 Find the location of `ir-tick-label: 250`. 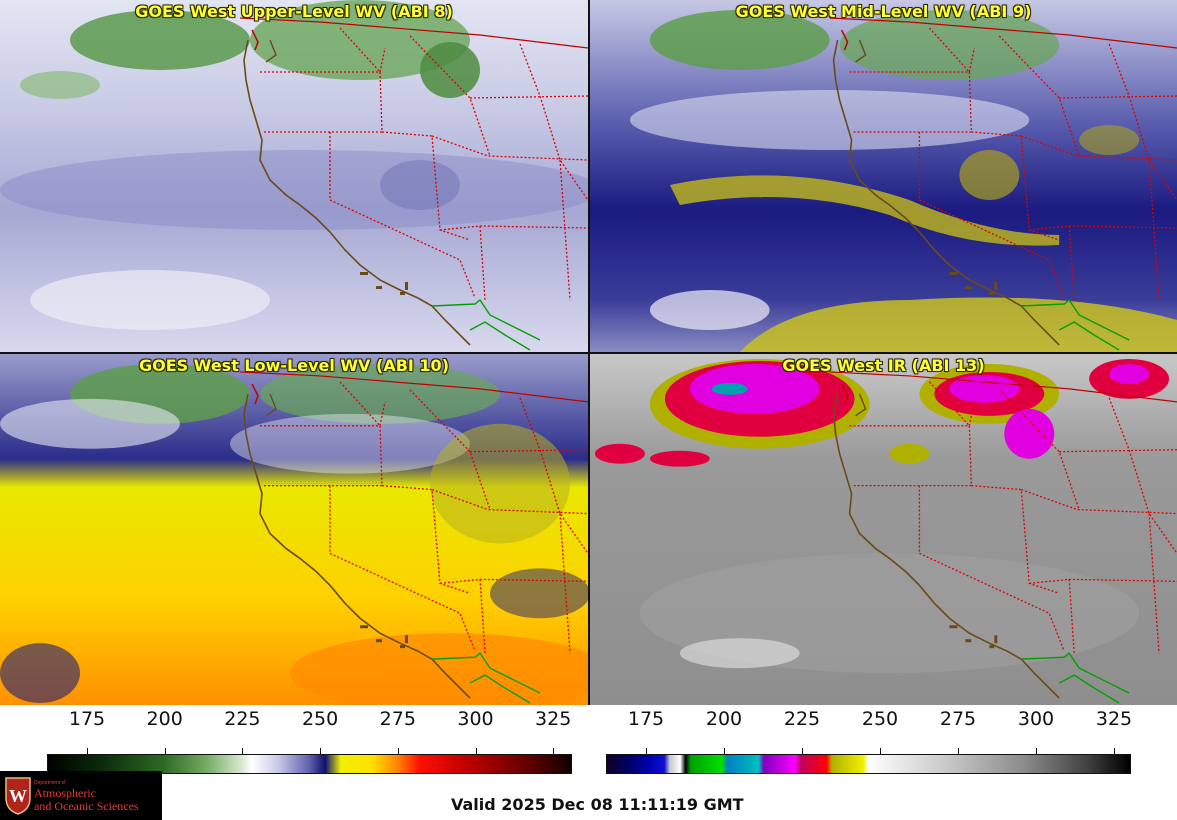

ir-tick-label: 250 is located at coordinates (880, 719).